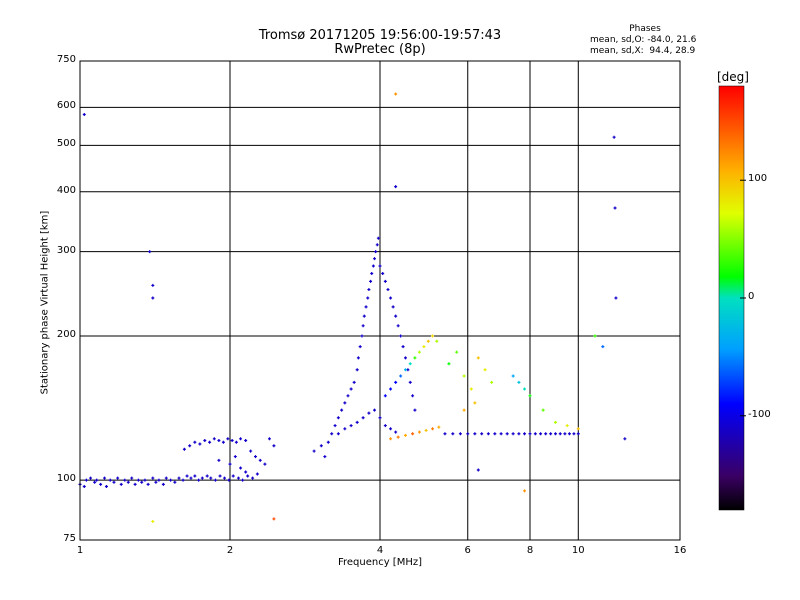  Describe the element at coordinates (69, 538) in the screenshot. I see `y-tick-label: 75` at that location.